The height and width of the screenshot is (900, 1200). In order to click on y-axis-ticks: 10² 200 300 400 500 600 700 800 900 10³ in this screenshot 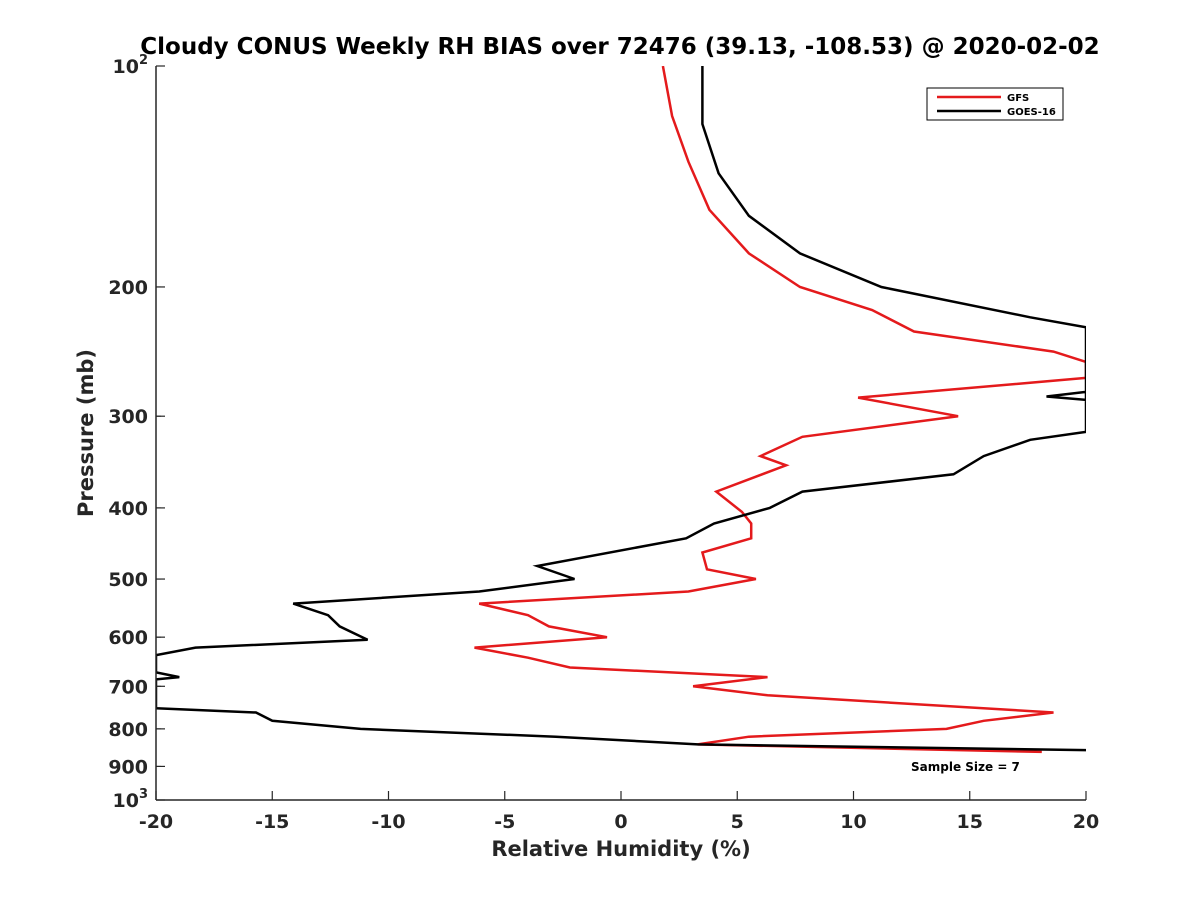, I will do `click(136, 432)`.